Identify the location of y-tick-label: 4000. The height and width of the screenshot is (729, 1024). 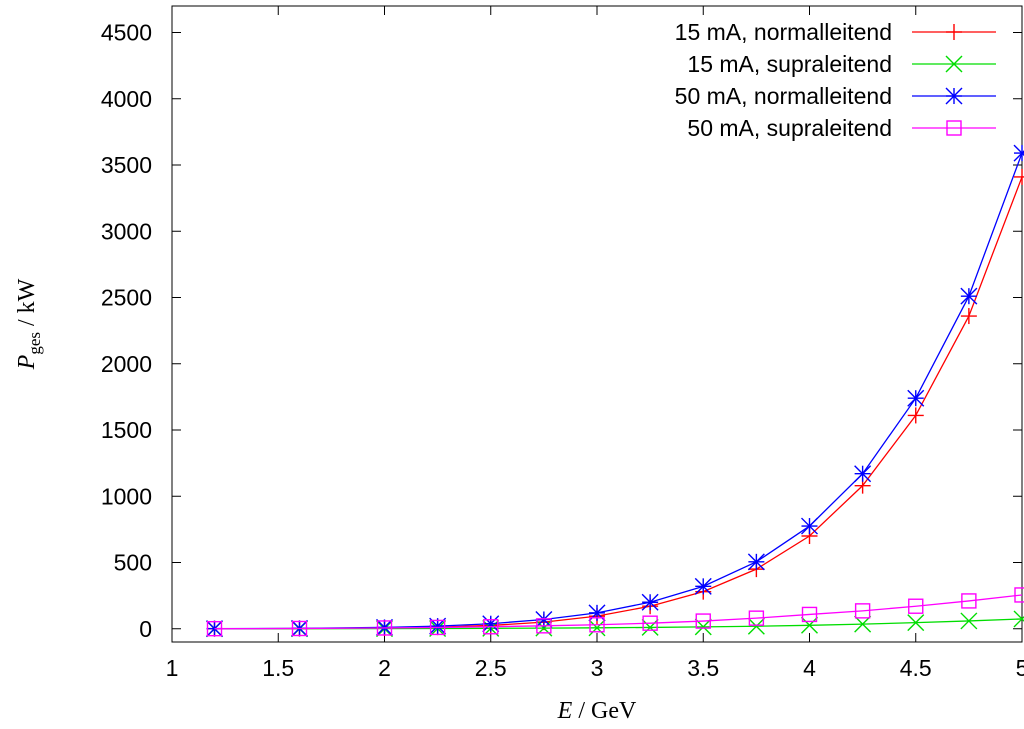
(126, 99).